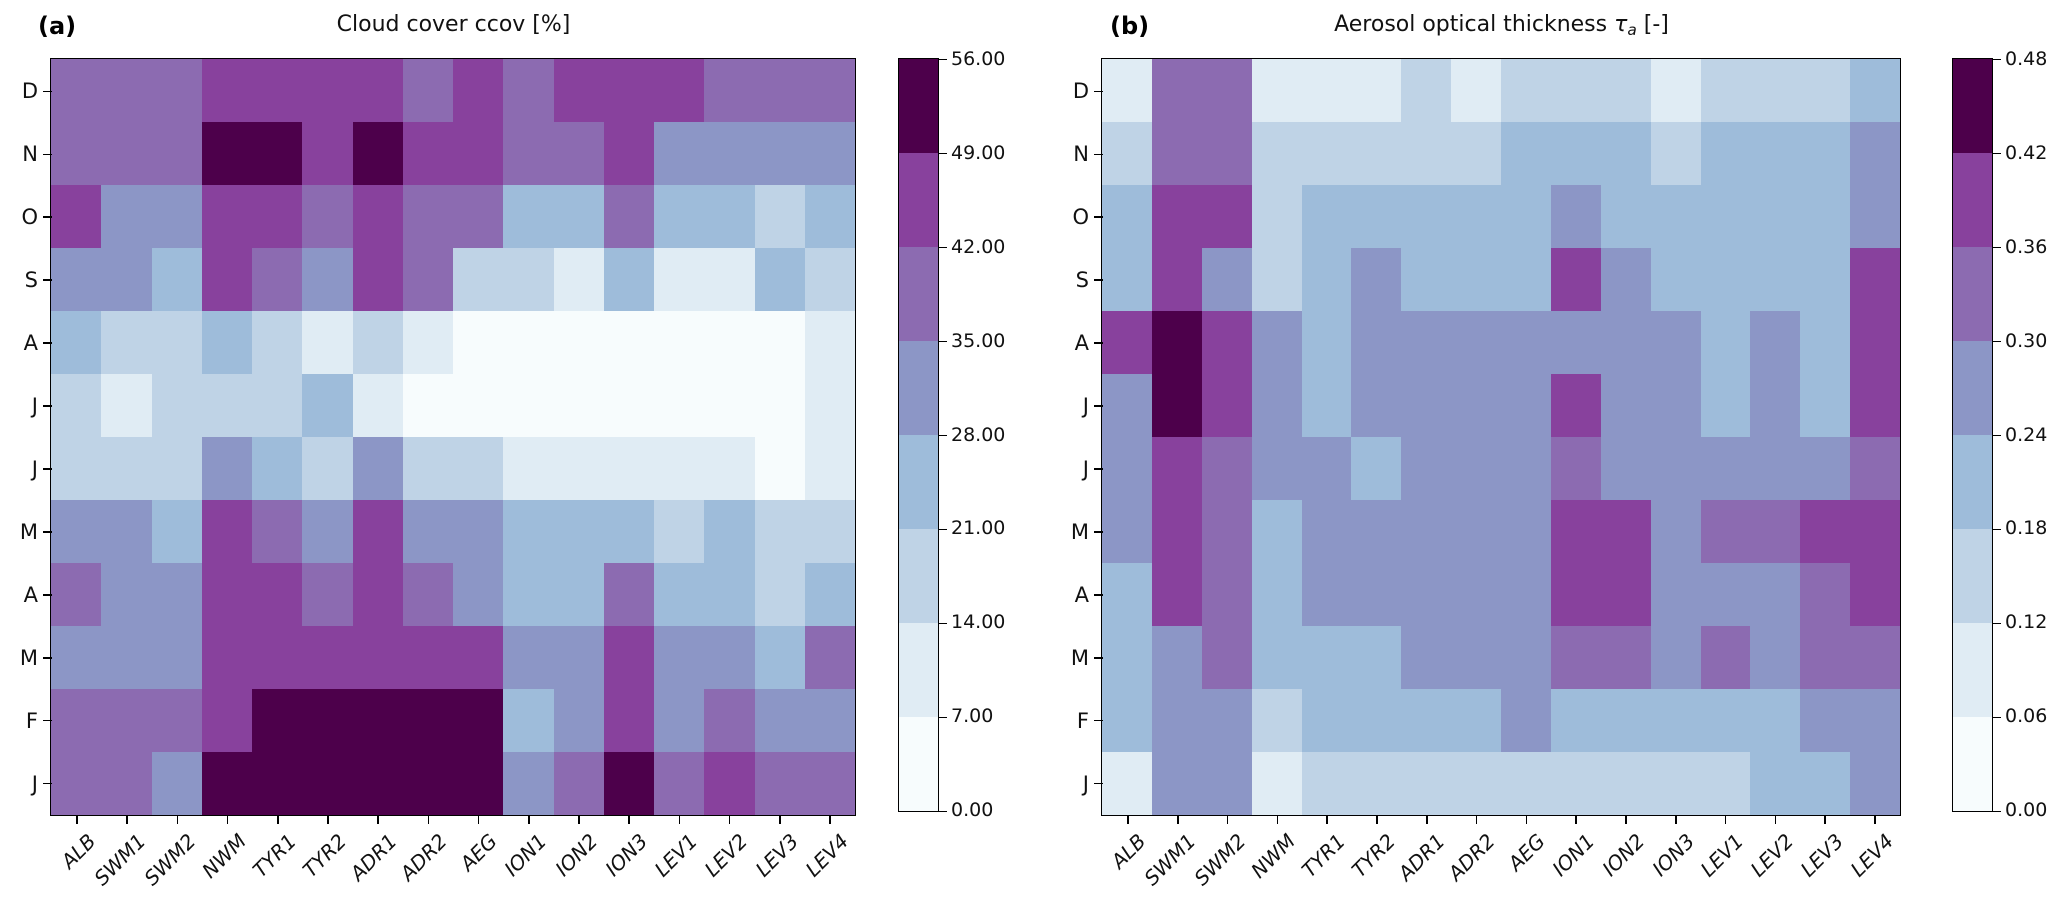  What do you see at coordinates (826, 855) in the screenshot?
I see `x-tick-label: LEV4` at bounding box center [826, 855].